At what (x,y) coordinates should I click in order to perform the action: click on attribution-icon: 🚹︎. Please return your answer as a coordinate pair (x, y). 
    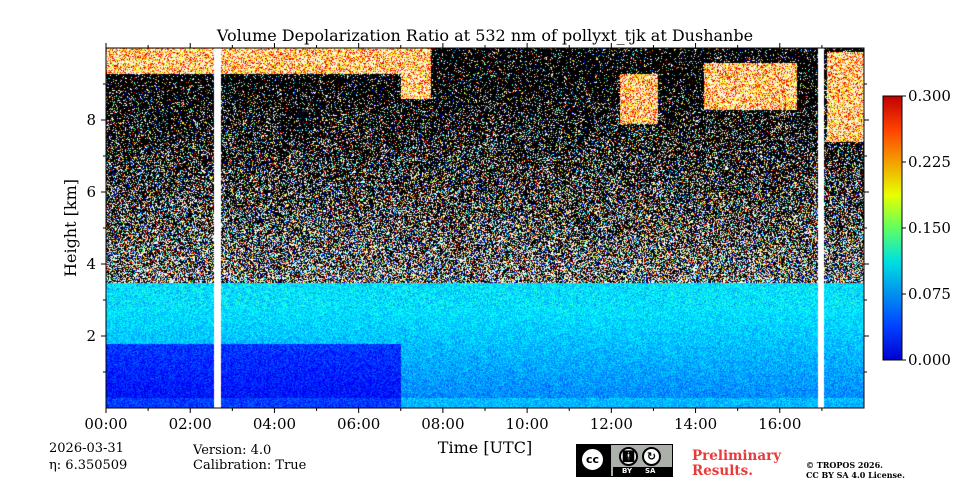
    Looking at the image, I should click on (628, 456).